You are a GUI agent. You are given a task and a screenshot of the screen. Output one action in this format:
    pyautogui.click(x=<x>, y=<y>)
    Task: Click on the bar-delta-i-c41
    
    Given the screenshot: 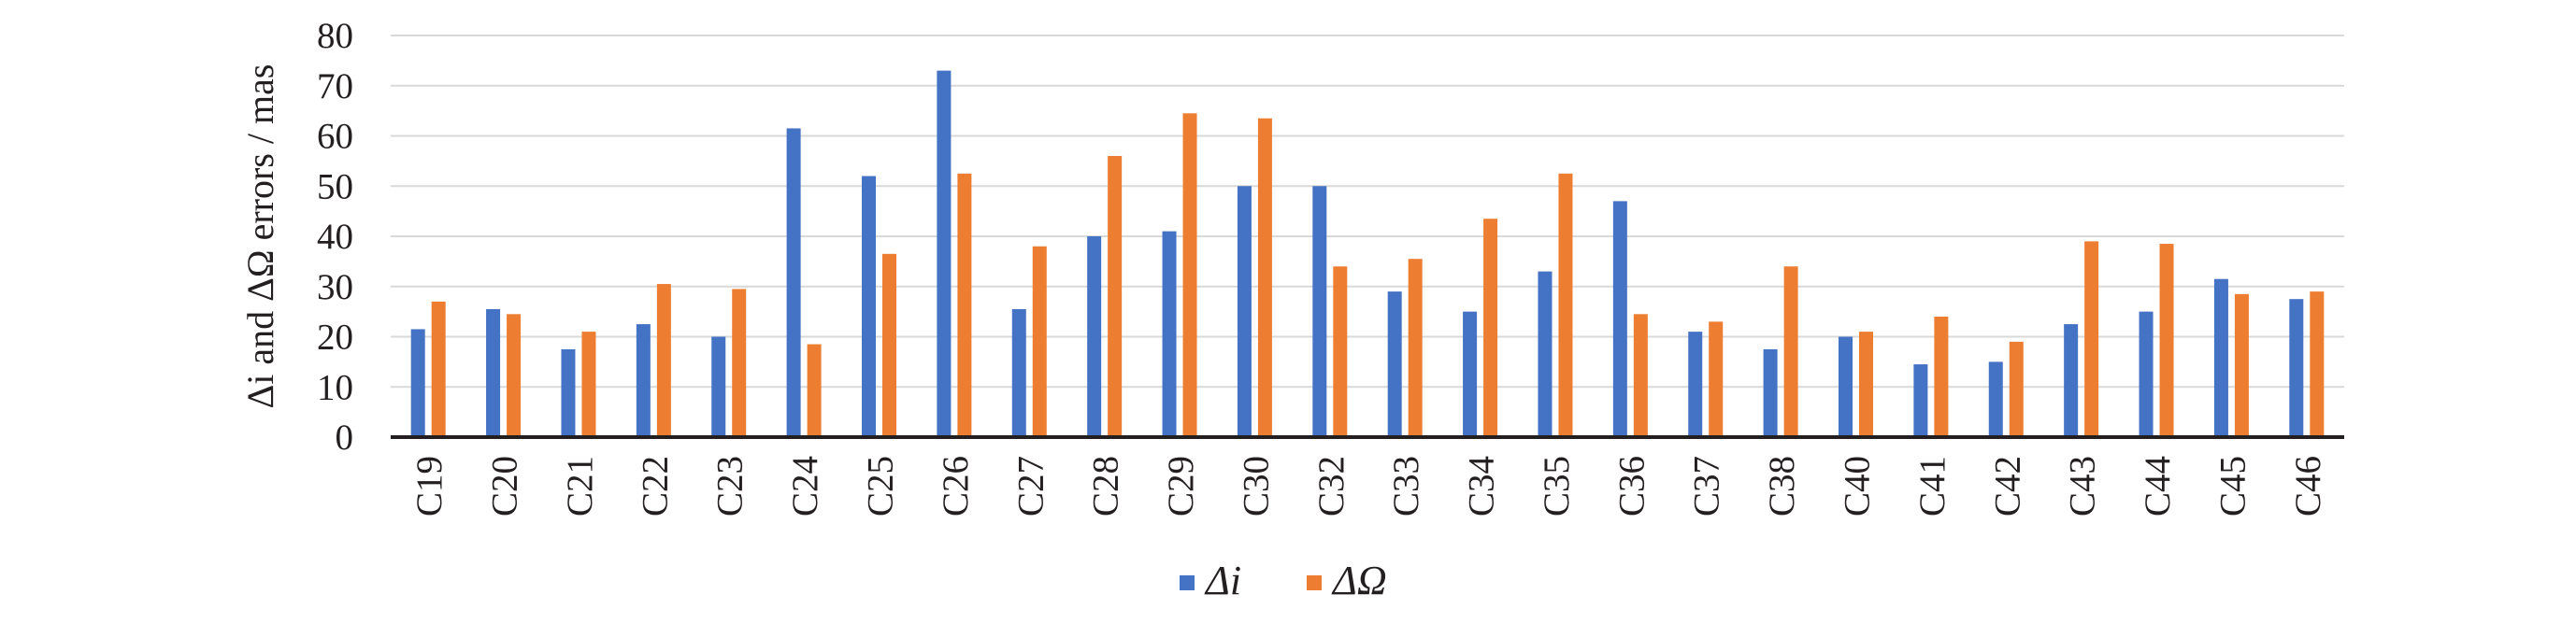 What is the action you would take?
    pyautogui.click(x=1920, y=400)
    